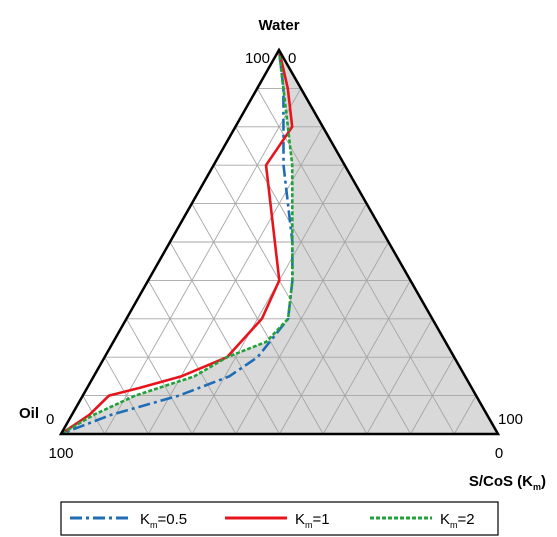 Image resolution: width=557 pixels, height=537 pixels. What do you see at coordinates (510, 419) in the screenshot?
I see `tick-label-scos-100: 100` at bounding box center [510, 419].